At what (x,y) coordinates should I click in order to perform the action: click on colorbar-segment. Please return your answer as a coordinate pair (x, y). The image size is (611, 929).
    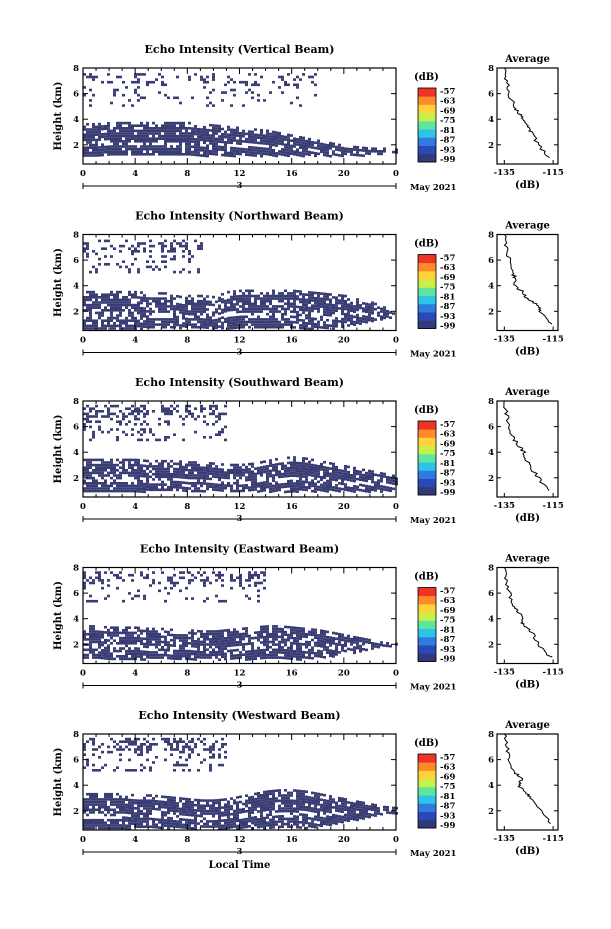
    Looking at the image, I should click on (427, 491).